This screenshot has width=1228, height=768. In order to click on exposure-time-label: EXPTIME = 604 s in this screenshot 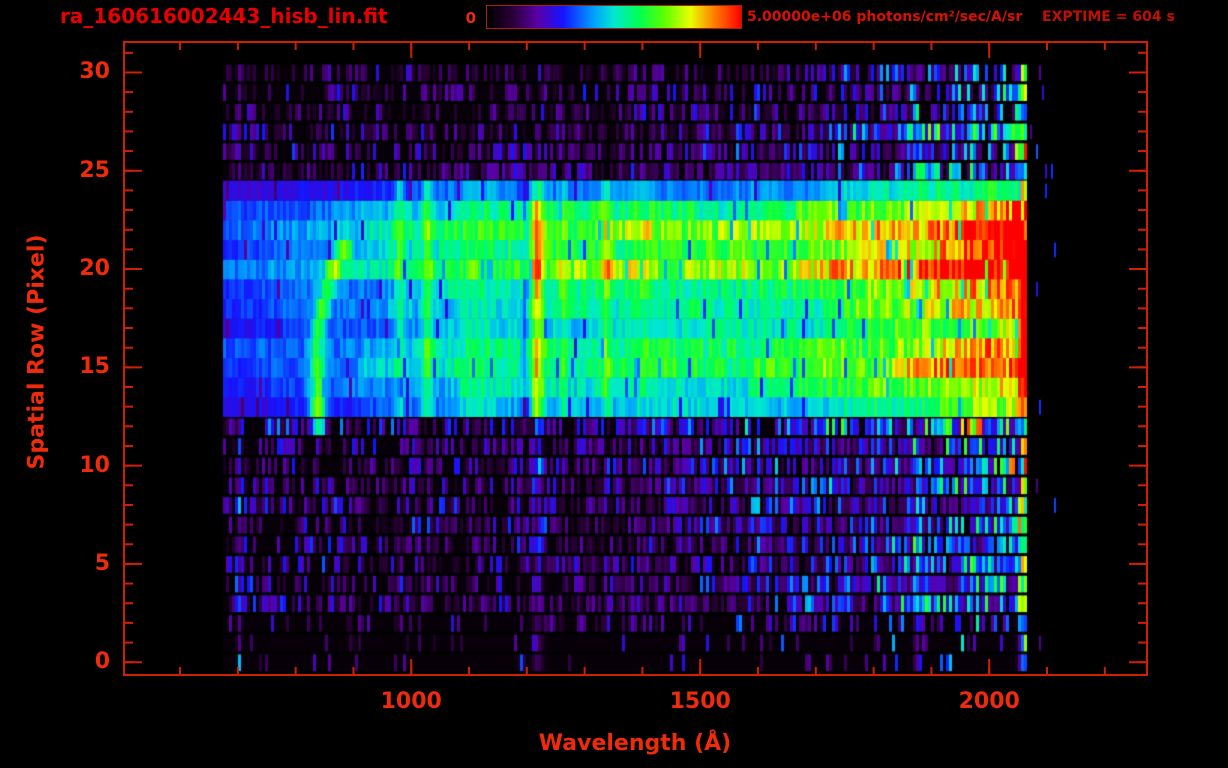, I will do `click(1108, 17)`.